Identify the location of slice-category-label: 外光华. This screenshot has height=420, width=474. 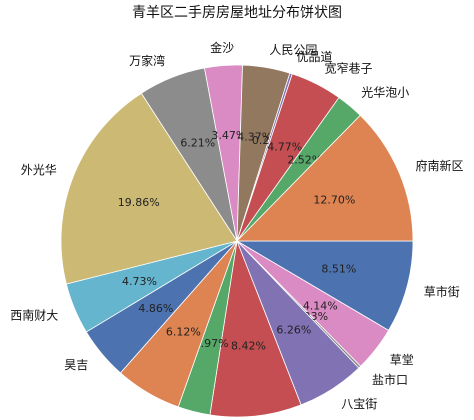
(39, 170).